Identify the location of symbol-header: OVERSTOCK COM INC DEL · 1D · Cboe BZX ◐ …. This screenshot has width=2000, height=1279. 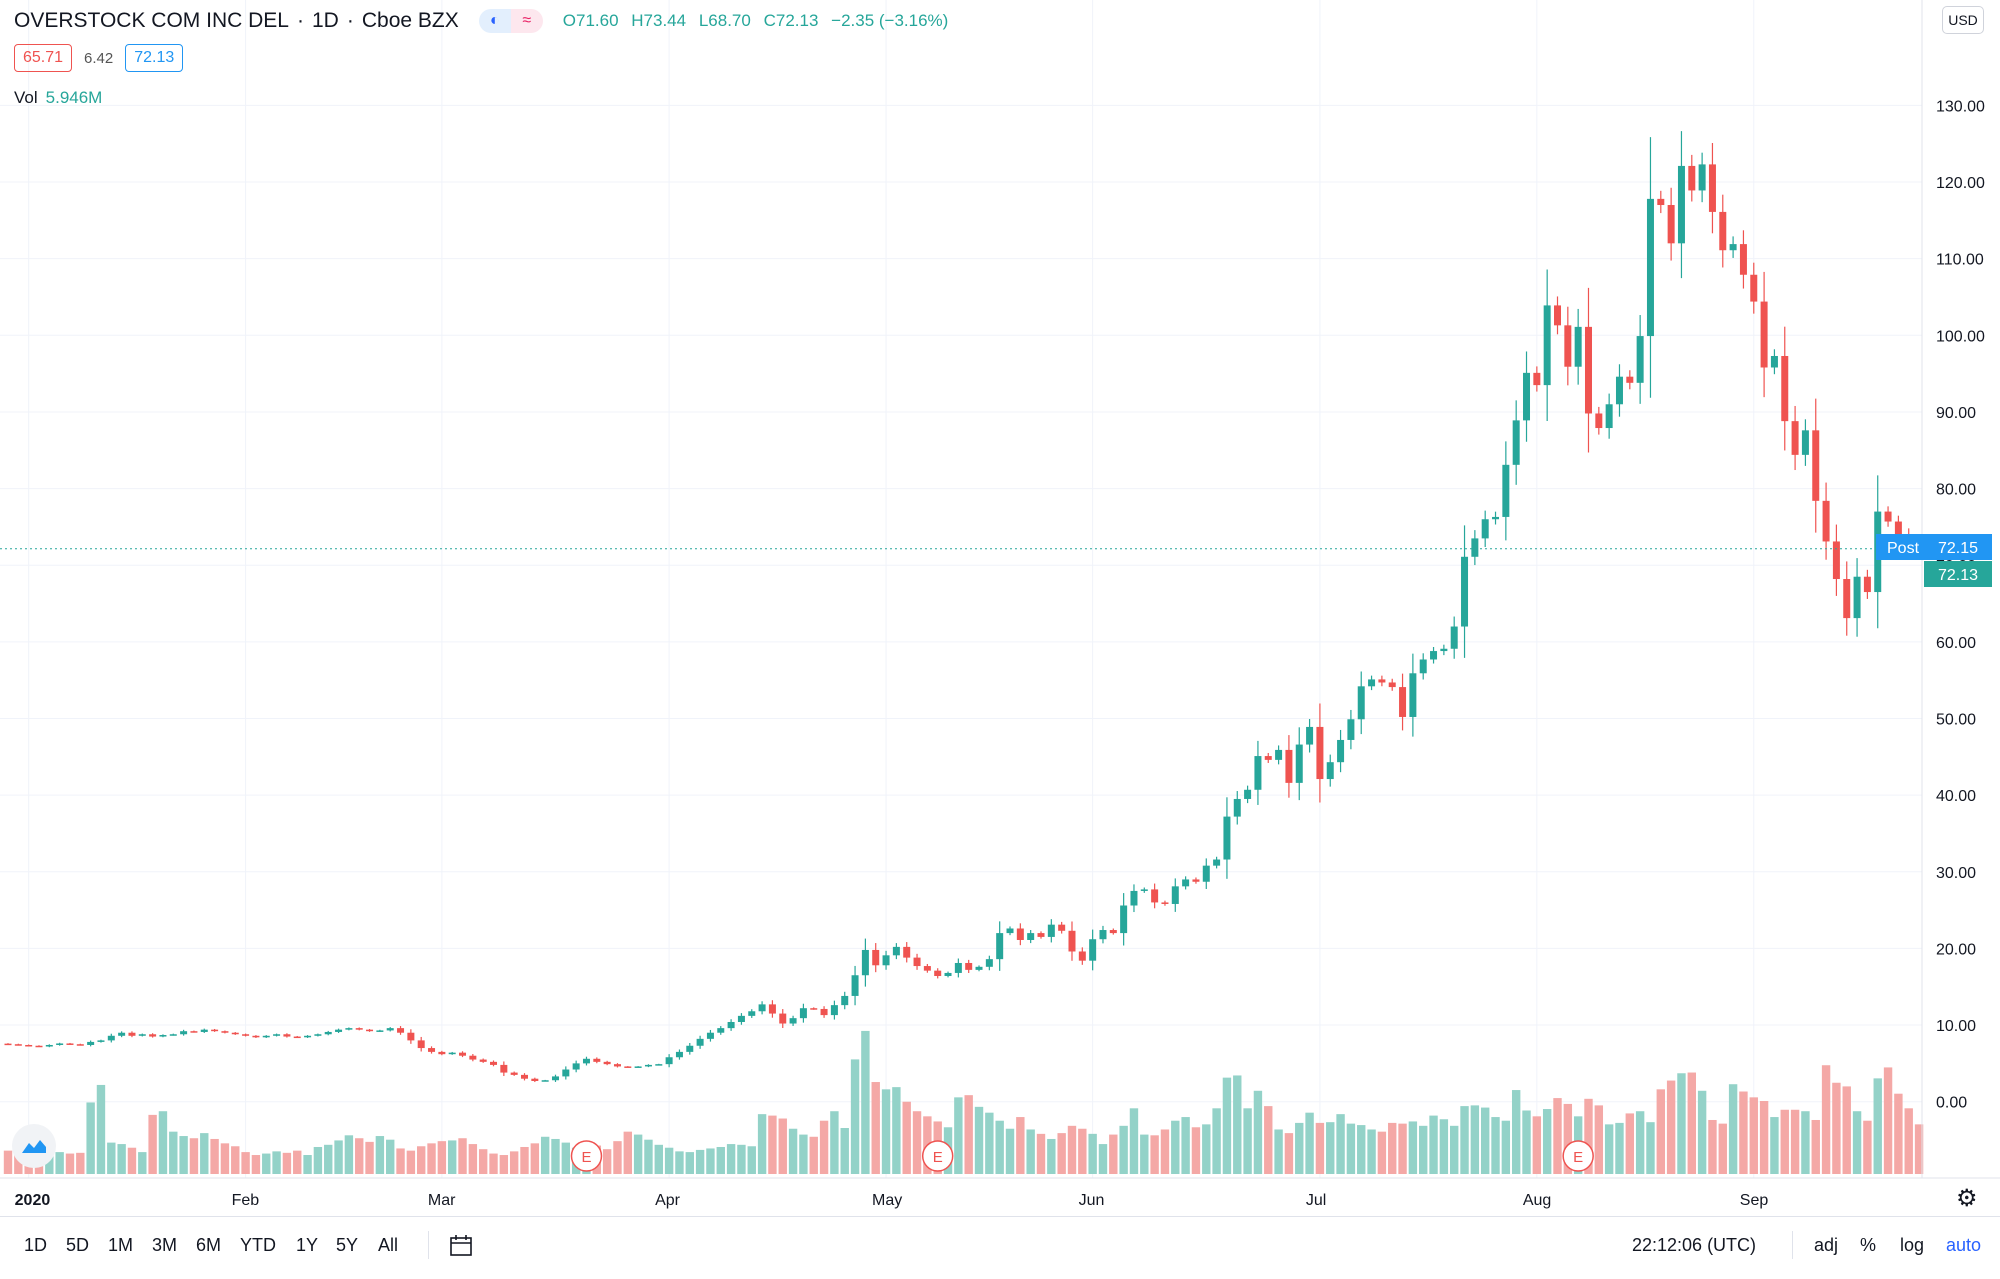
(481, 21).